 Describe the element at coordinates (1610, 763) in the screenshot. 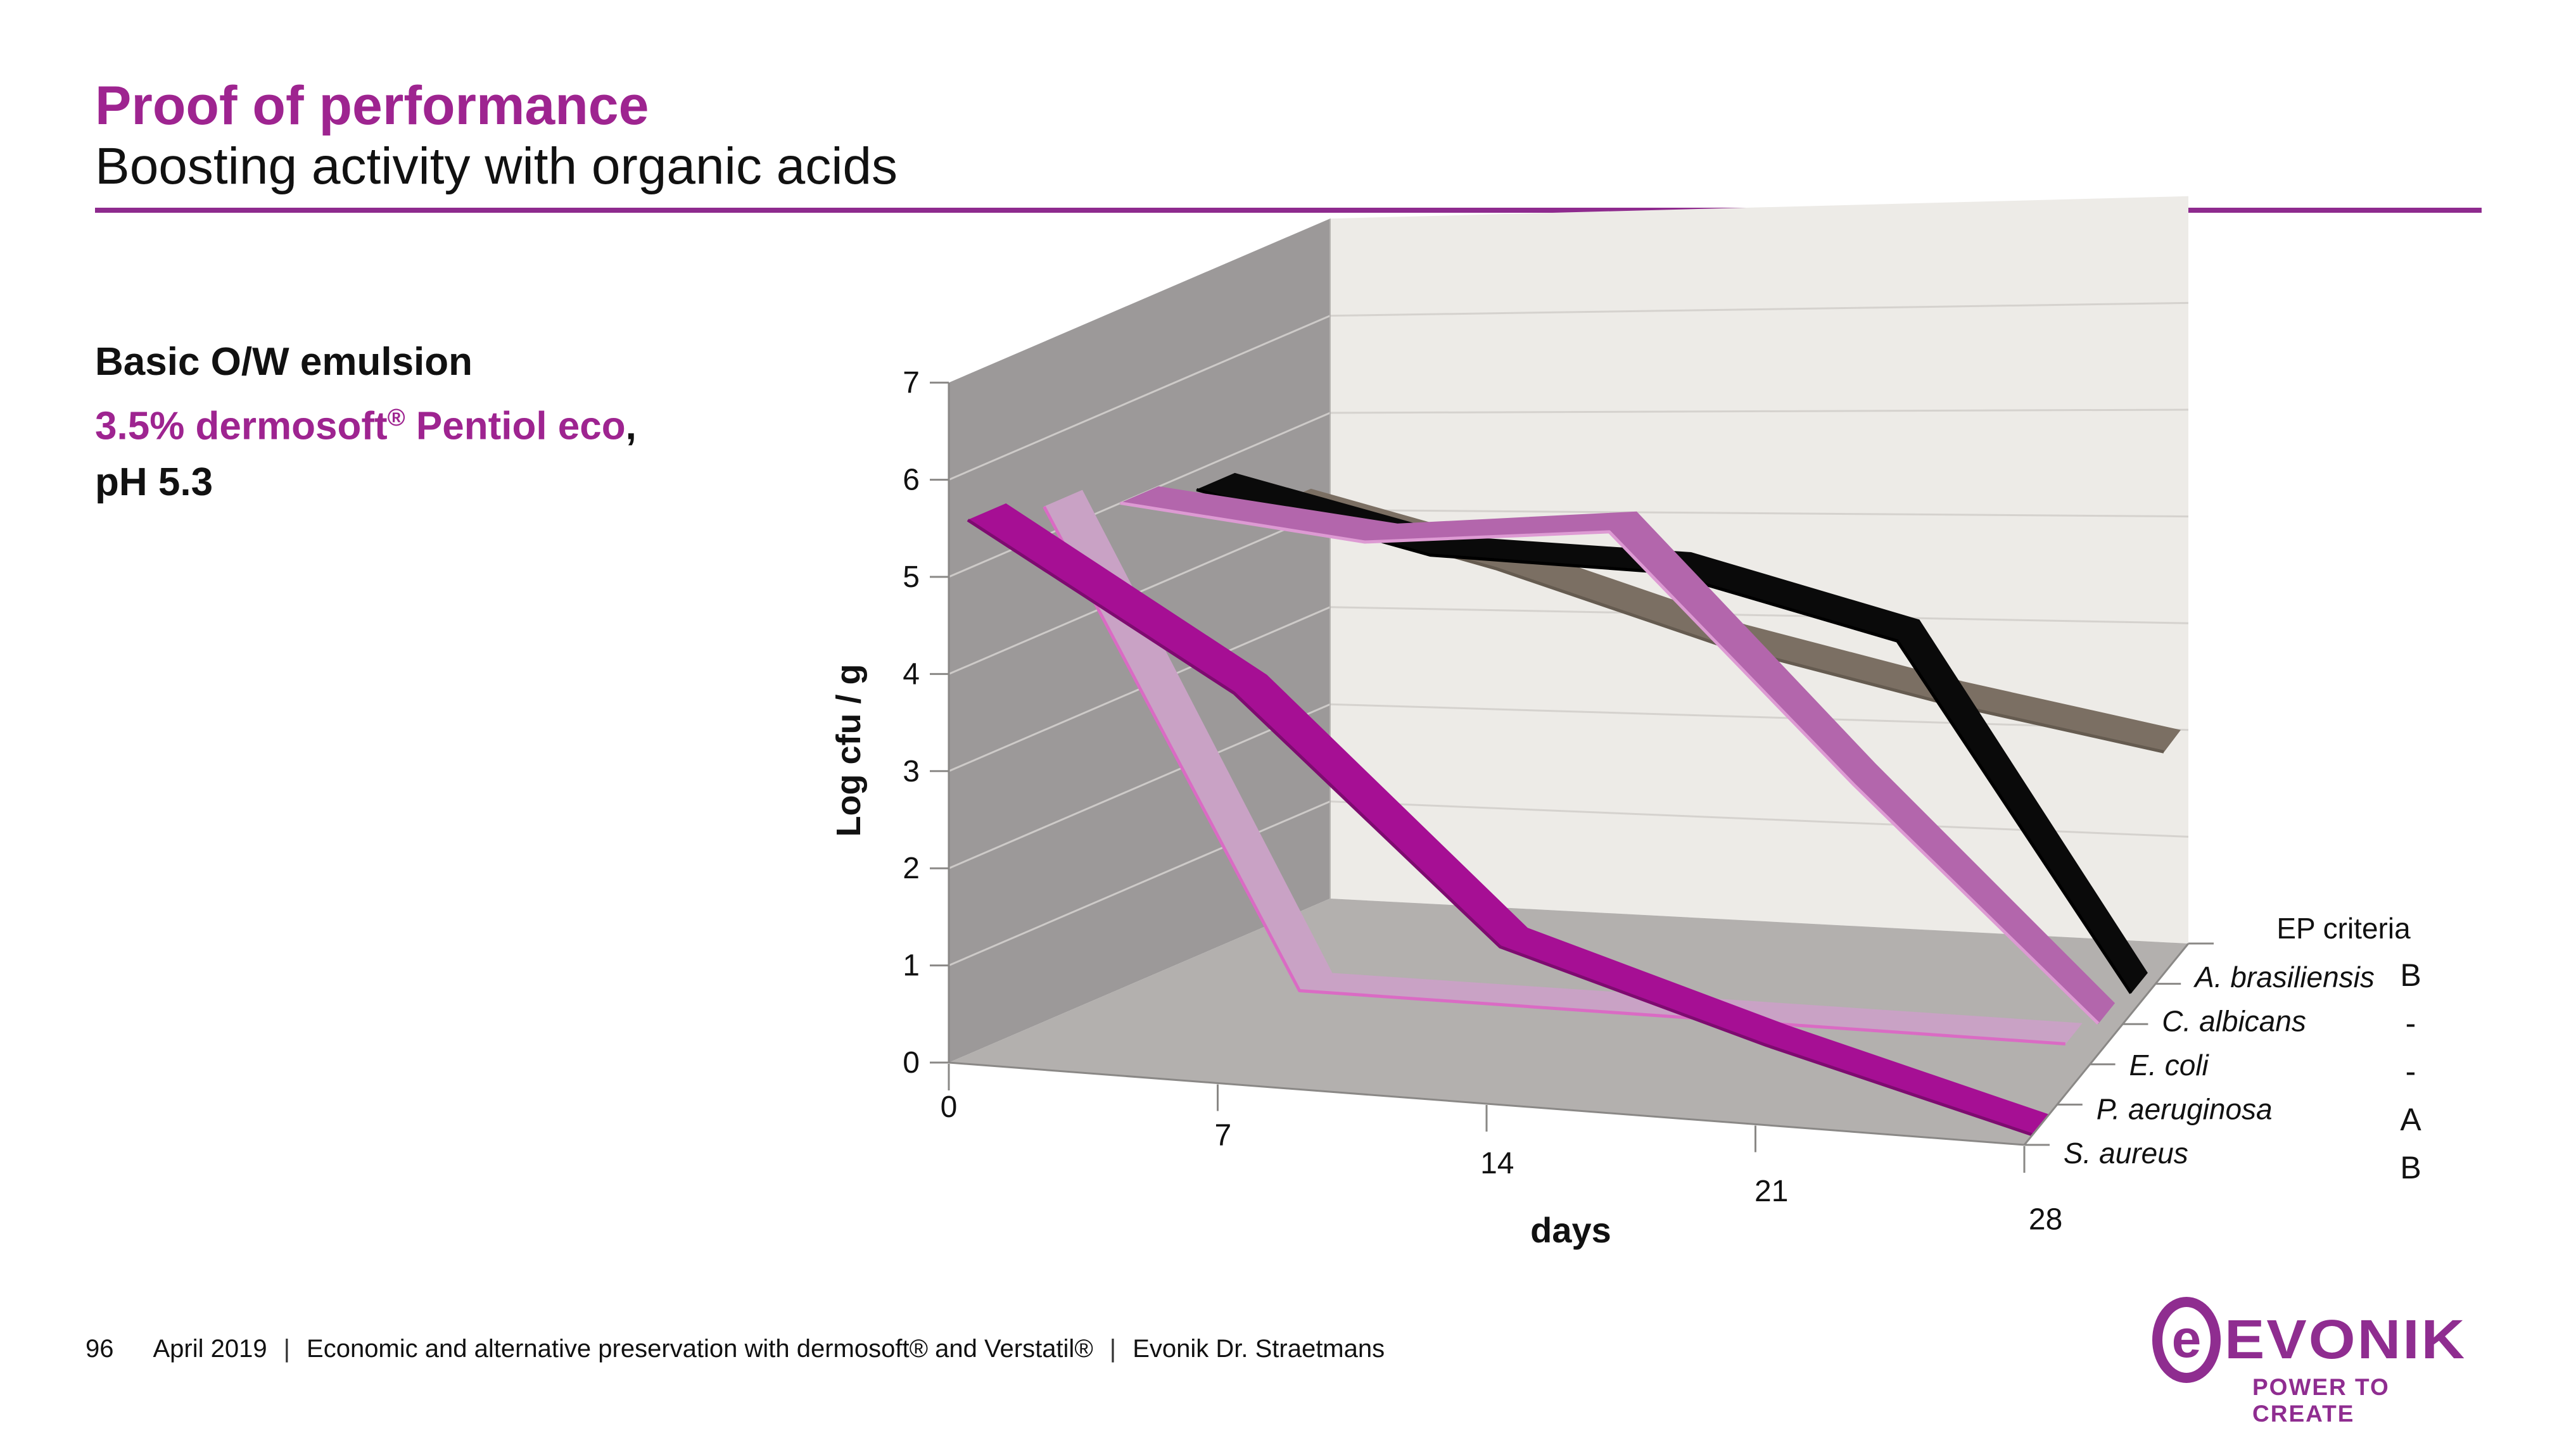

I see `ribbon-edge-e-coli` at that location.